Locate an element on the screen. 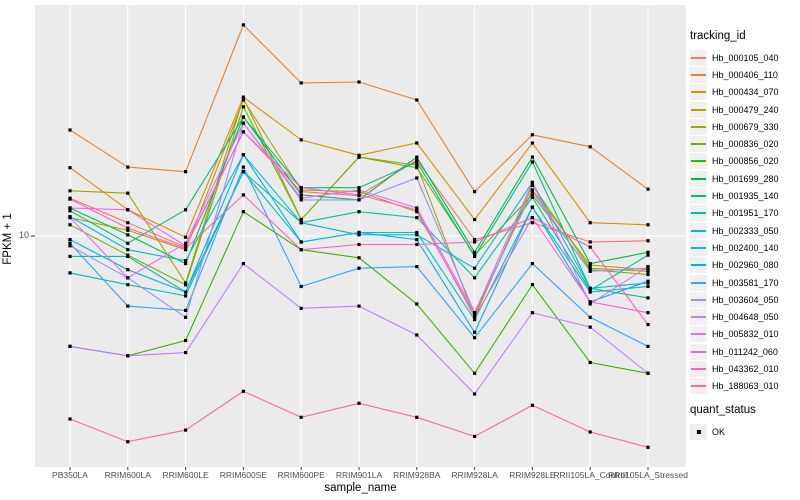  legend-quant-status: quant_status OK is located at coordinates (744, 422).